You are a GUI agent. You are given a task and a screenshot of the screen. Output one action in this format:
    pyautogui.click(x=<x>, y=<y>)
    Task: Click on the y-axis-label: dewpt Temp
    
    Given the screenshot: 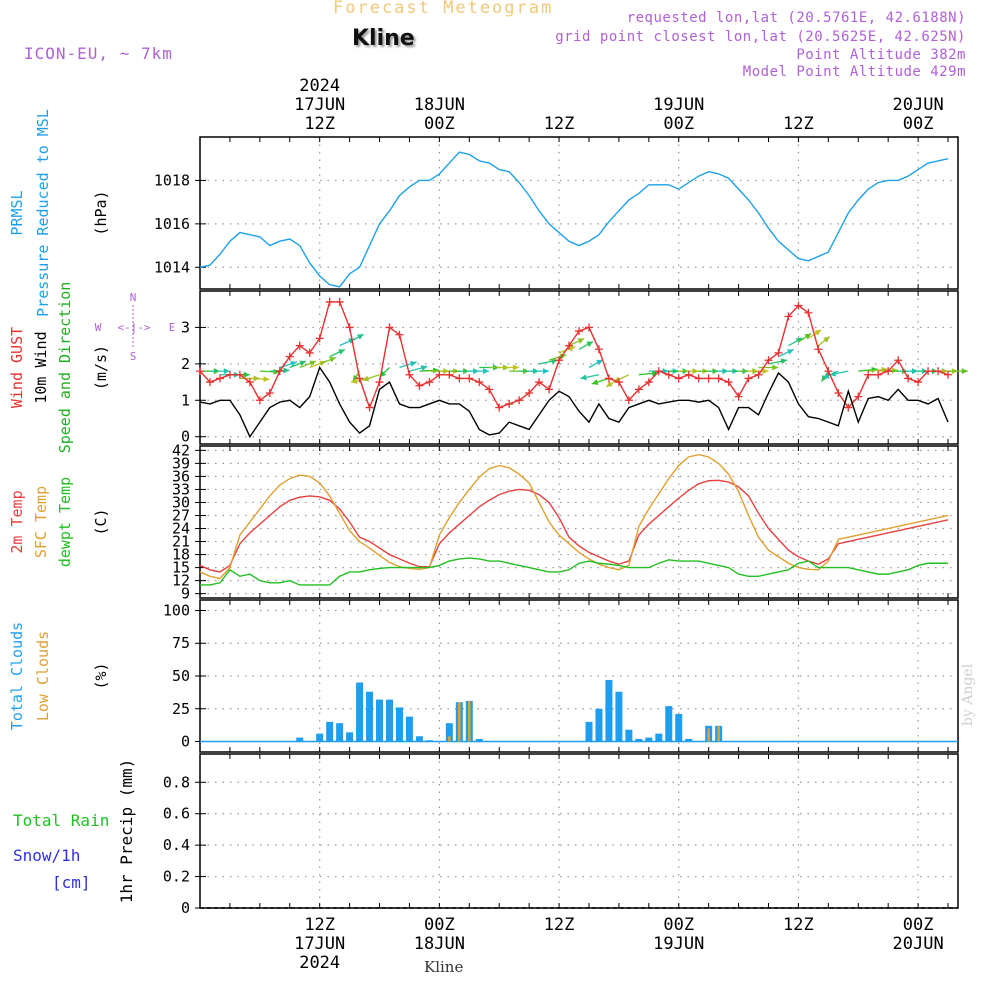 What is the action you would take?
    pyautogui.click(x=65, y=522)
    